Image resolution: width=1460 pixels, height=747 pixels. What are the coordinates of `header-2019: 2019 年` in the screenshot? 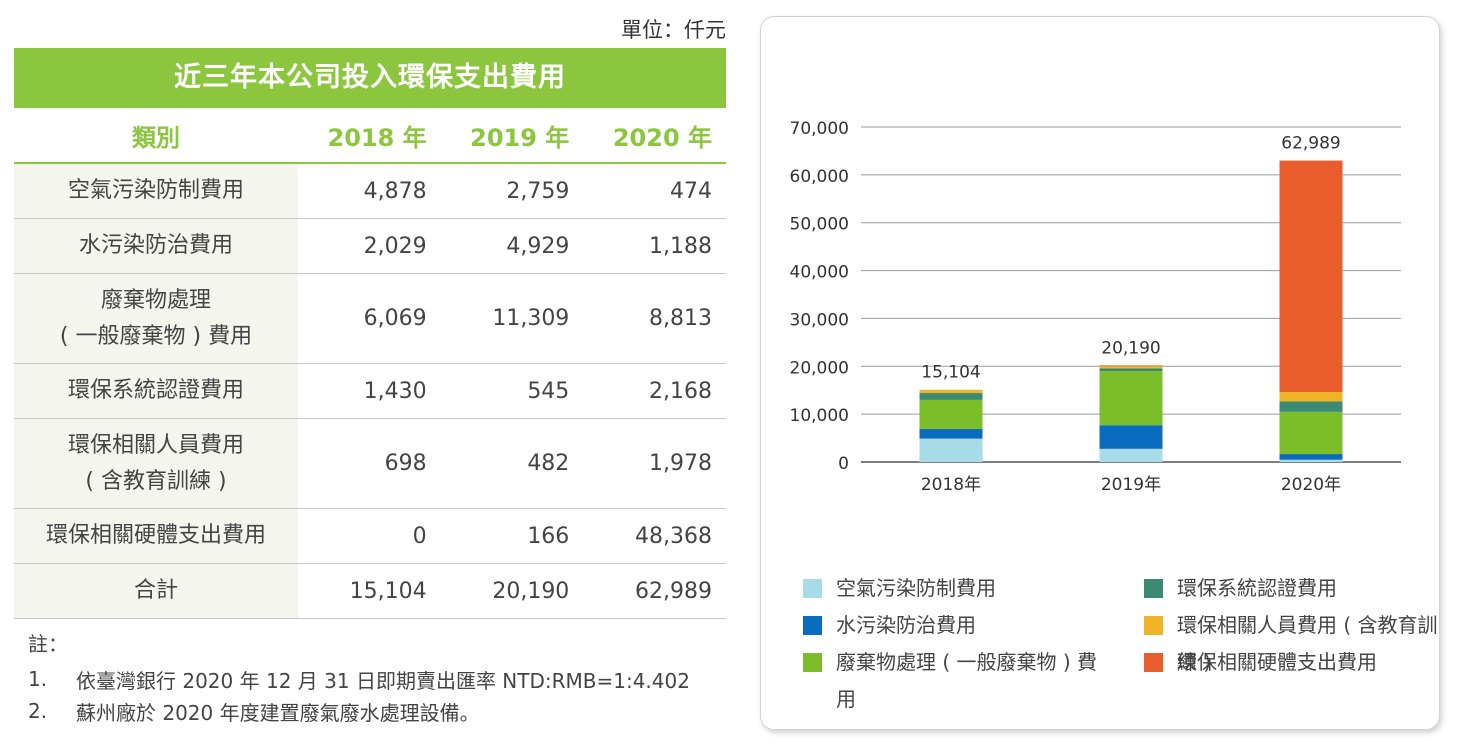 It's located at (512, 136).